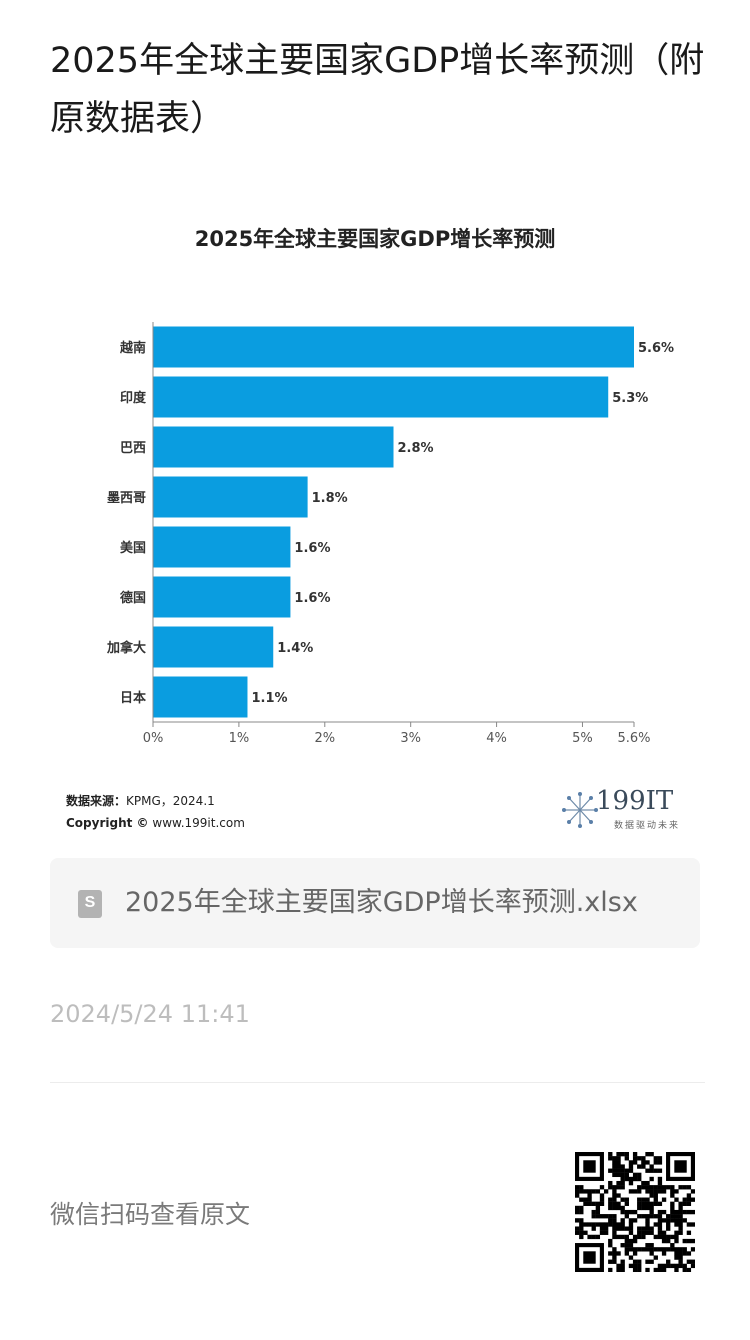 The height and width of the screenshot is (1340, 750). Describe the element at coordinates (416, 448) in the screenshot. I see `data-label: 2.8%` at that location.